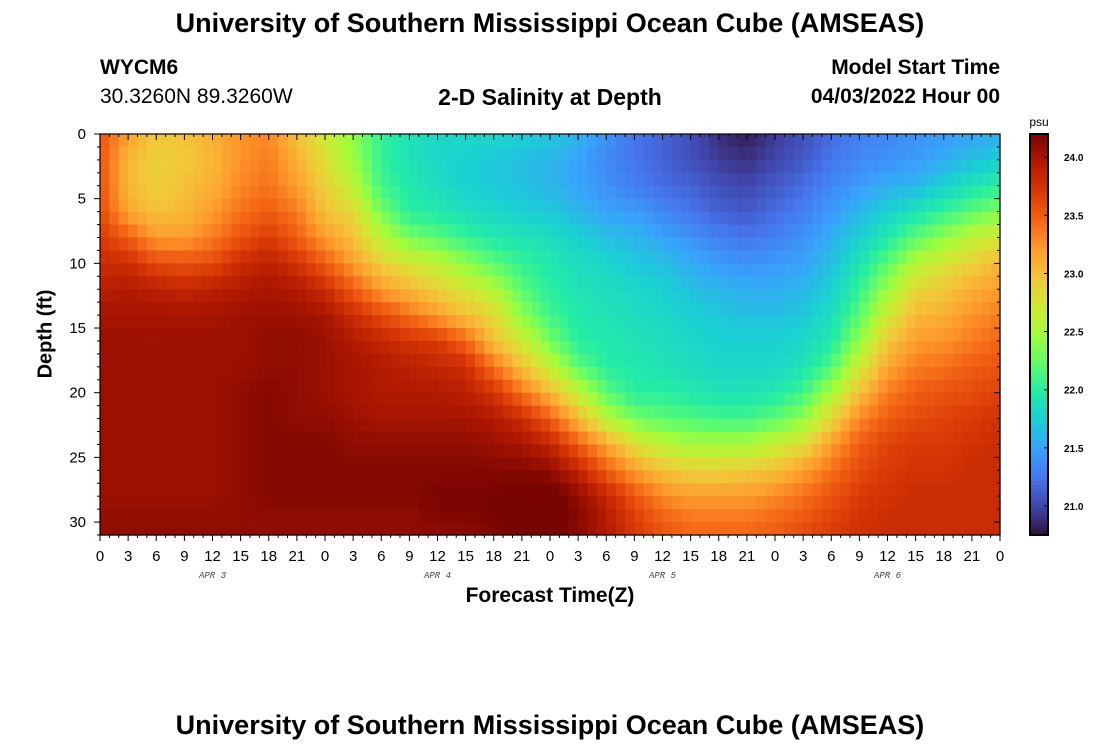 The width and height of the screenshot is (1100, 750). Describe the element at coordinates (1039, 334) in the screenshot. I see `colorbar-frame` at that location.